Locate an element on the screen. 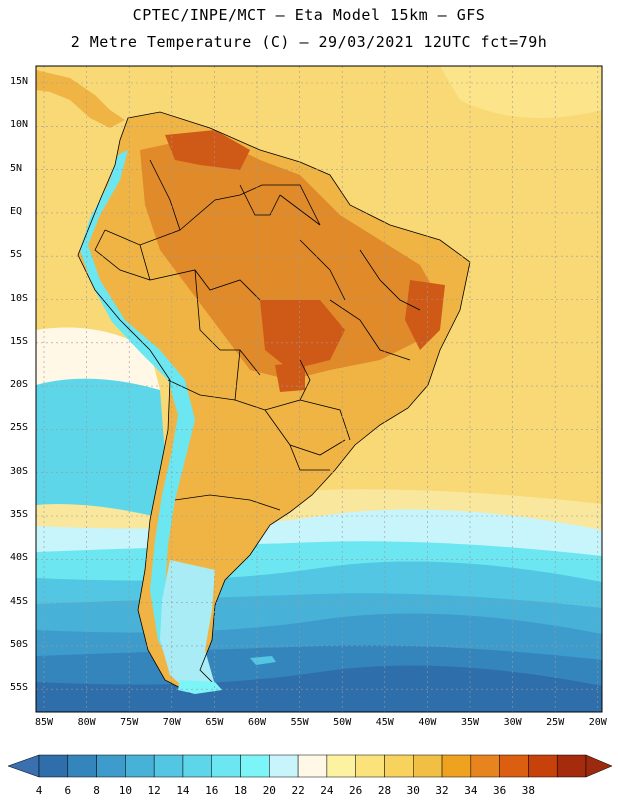 Image resolution: width=618 pixels, height=800 pixels. temperature-colorbar is located at coordinates (310, 766).